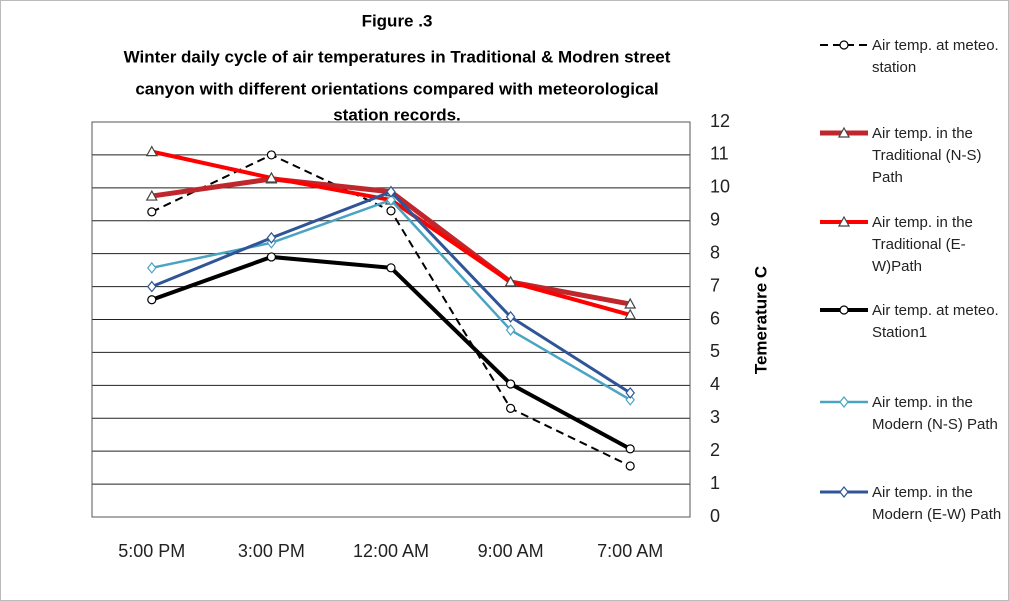  Describe the element at coordinates (397, 20) in the screenshot. I see `chart-title: Figure .3` at that location.